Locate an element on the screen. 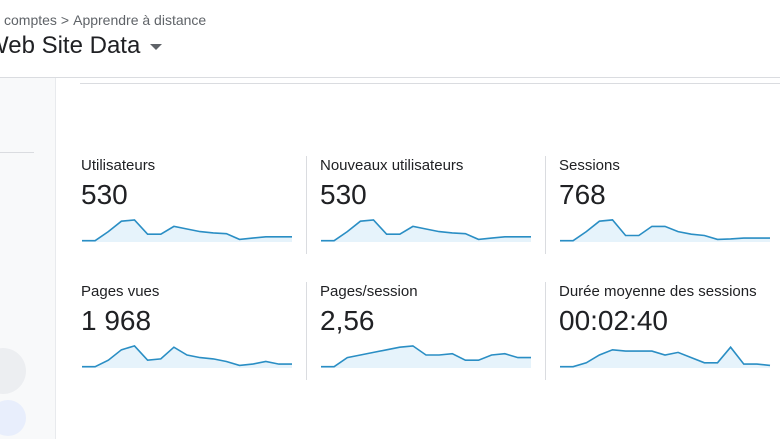  metric-value: 00:02:40 is located at coordinates (613, 320).